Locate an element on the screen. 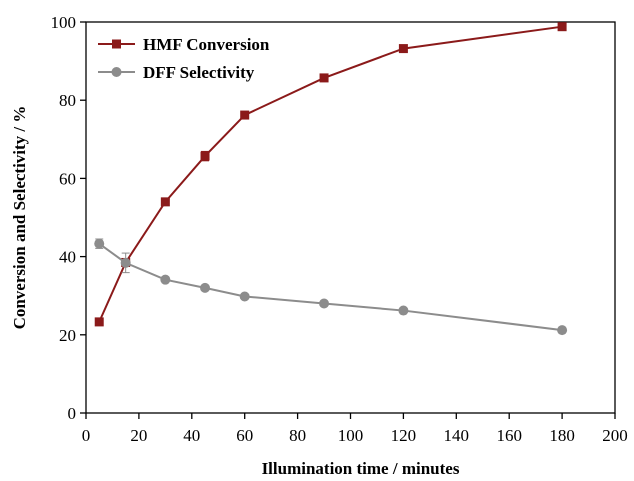  x-tick-label: 120 is located at coordinates (404, 435).